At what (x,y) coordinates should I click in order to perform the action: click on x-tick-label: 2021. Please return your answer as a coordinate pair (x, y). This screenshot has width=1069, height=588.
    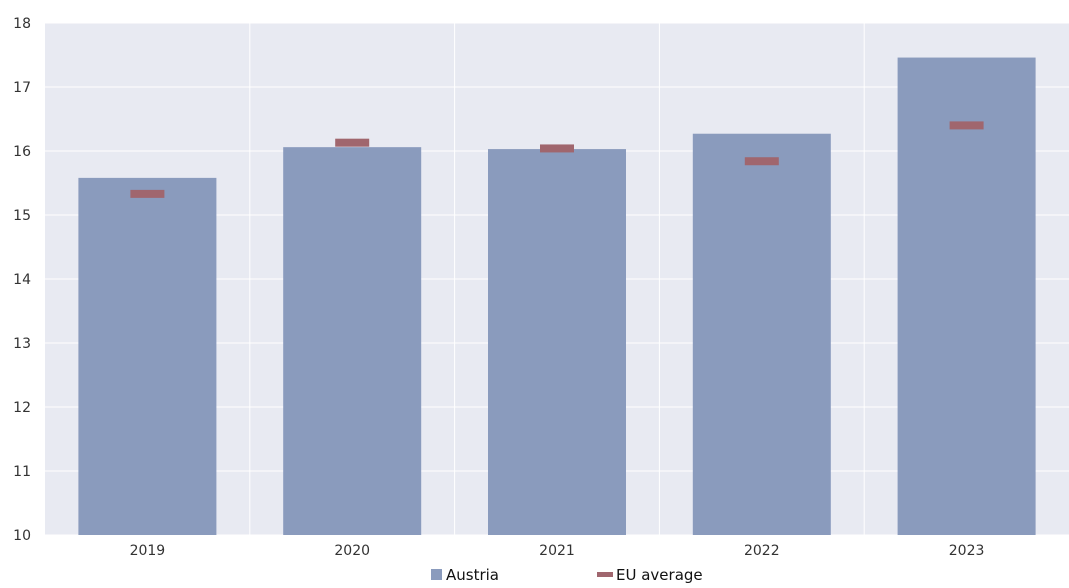
    Looking at the image, I should click on (557, 551).